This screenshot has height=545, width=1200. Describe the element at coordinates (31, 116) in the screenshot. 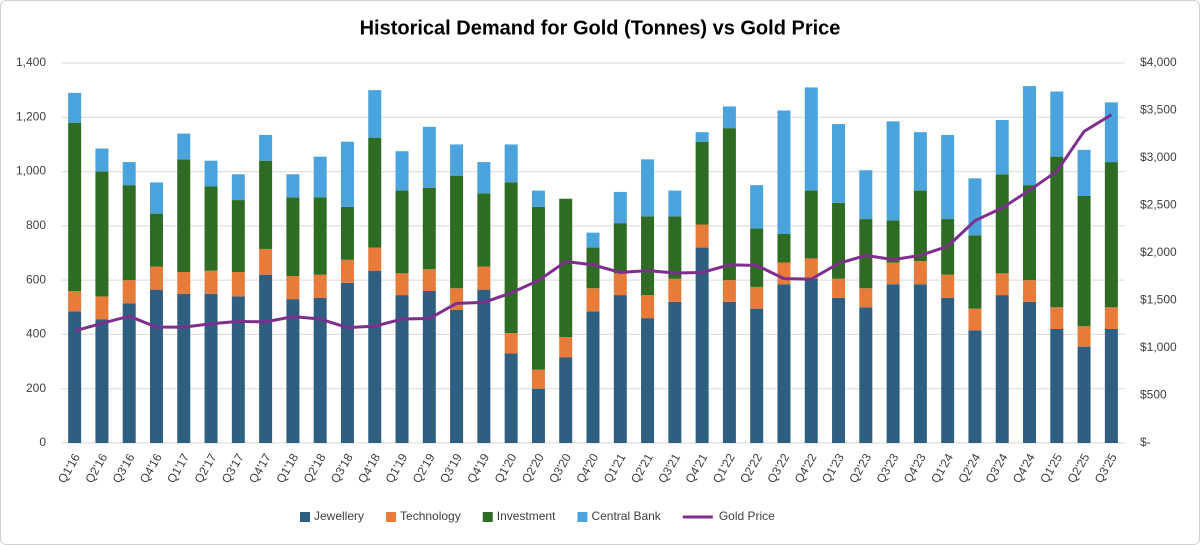

I see `y-tick-label: 1,200` at that location.